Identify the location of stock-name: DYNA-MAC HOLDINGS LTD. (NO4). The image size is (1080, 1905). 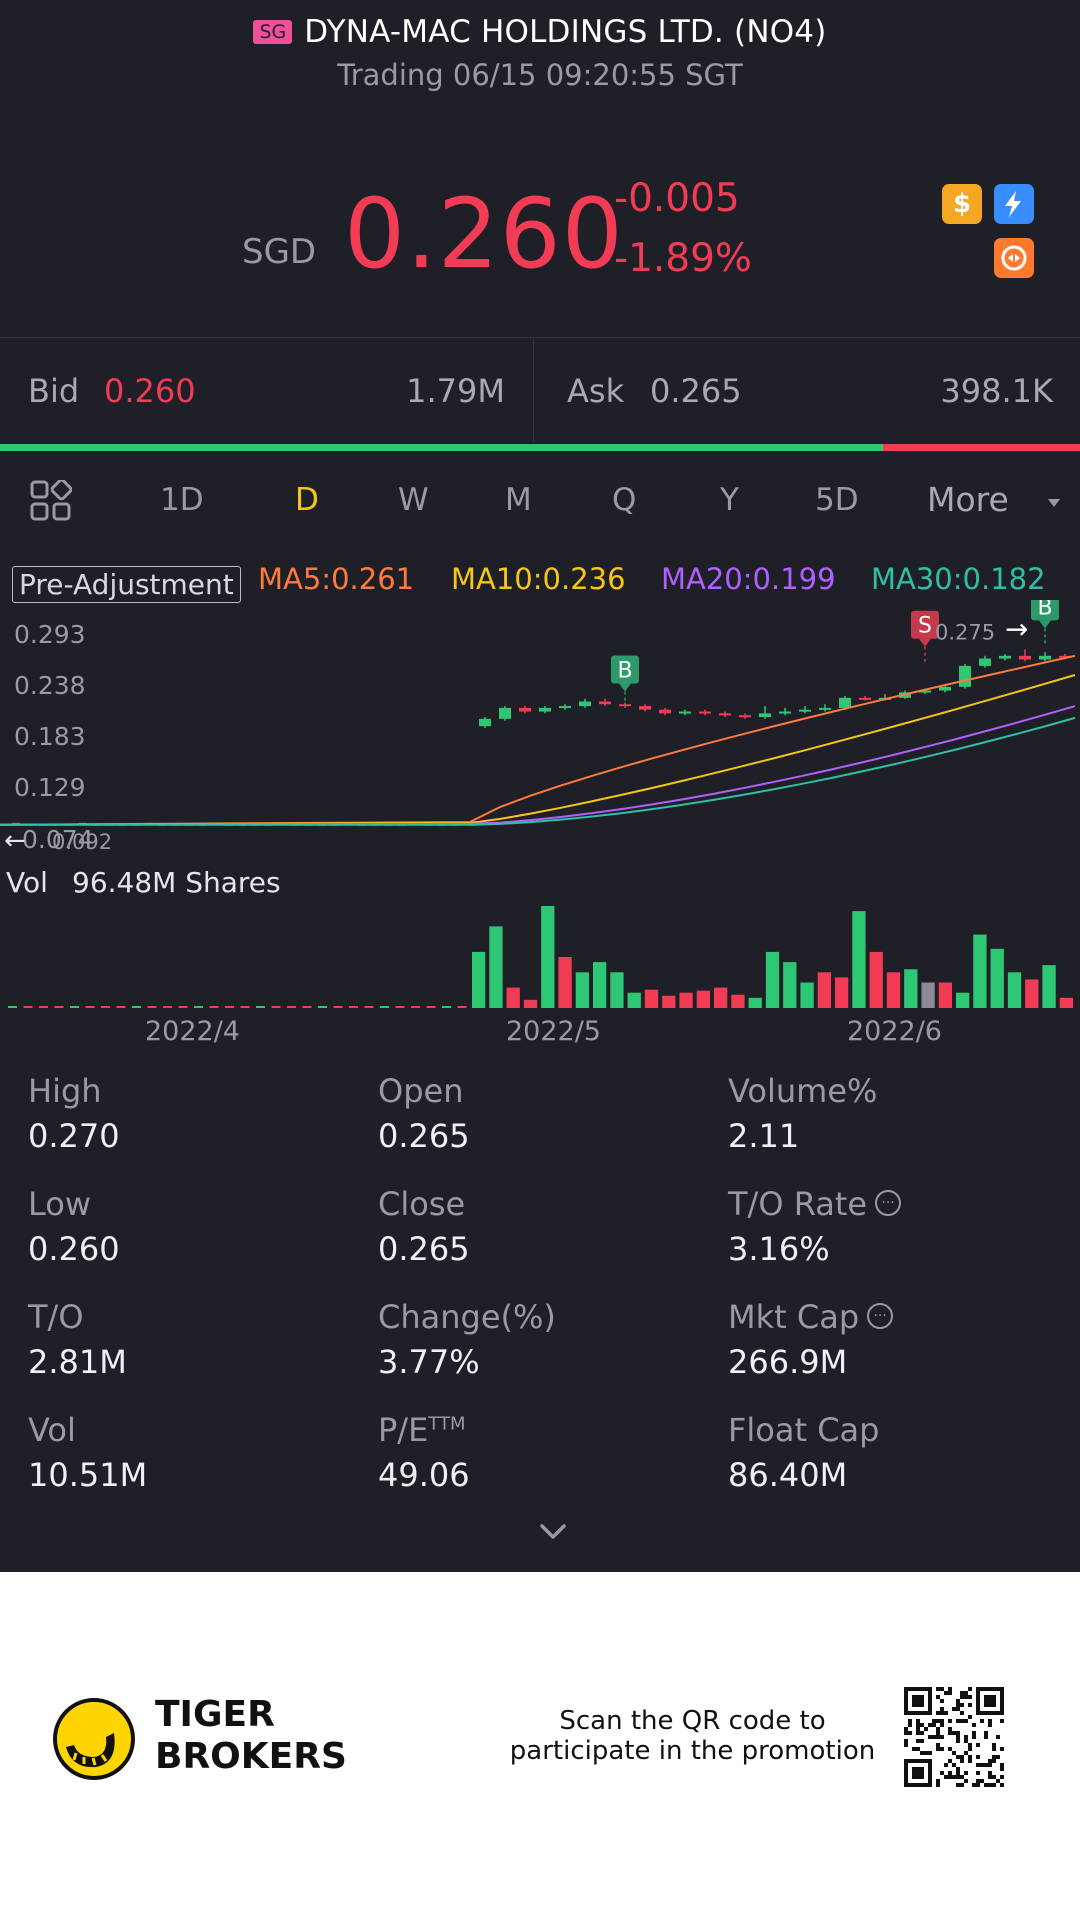
(565, 32).